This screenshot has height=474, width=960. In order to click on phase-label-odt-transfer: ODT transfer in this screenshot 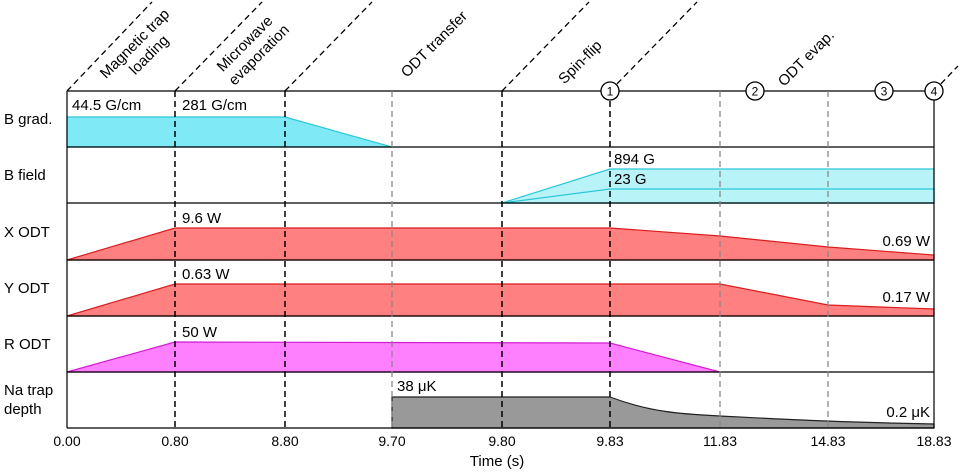, I will do `click(434, 44)`.